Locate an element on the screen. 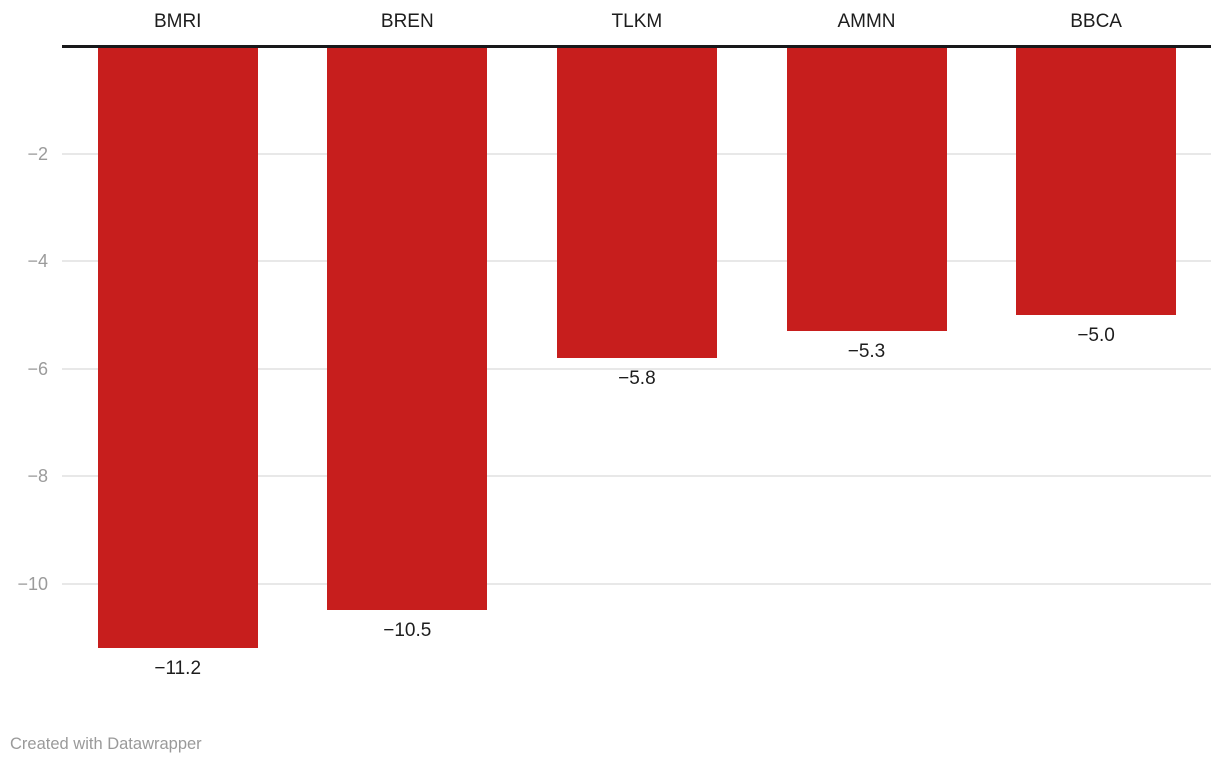  bar-bmri is located at coordinates (177, 348).